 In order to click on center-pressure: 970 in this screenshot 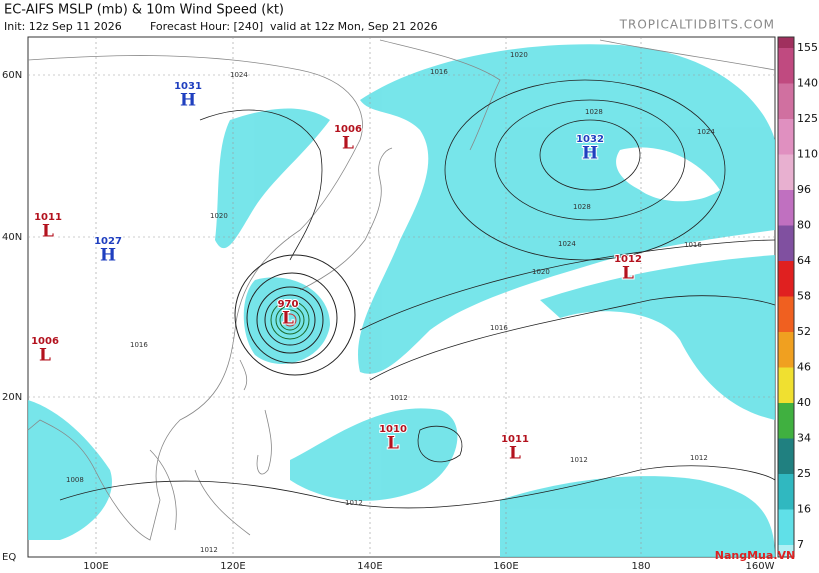, I will do `click(288, 304)`.